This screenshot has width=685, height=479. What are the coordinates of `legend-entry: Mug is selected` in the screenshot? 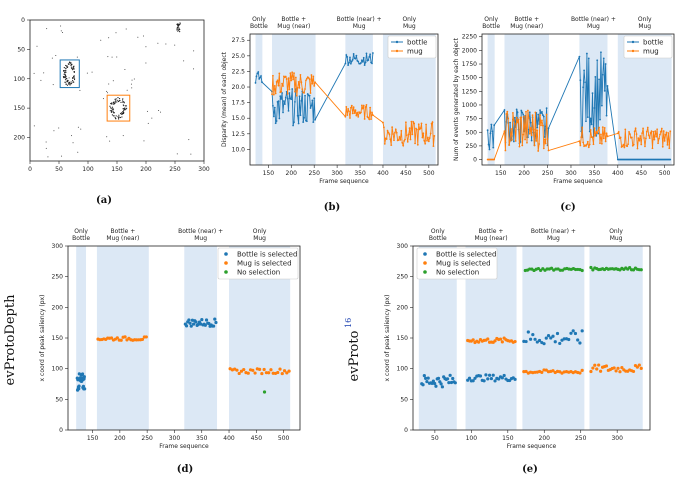 It's located at (264, 264).